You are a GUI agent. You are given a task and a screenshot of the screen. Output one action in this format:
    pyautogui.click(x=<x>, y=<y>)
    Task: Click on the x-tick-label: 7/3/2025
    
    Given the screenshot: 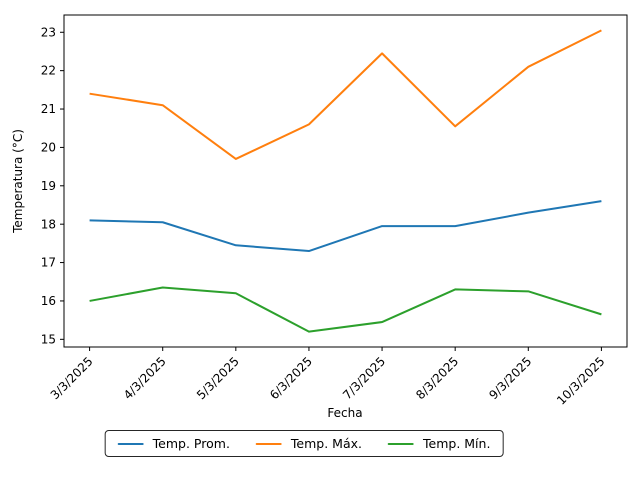 What is the action you would take?
    pyautogui.click(x=364, y=378)
    